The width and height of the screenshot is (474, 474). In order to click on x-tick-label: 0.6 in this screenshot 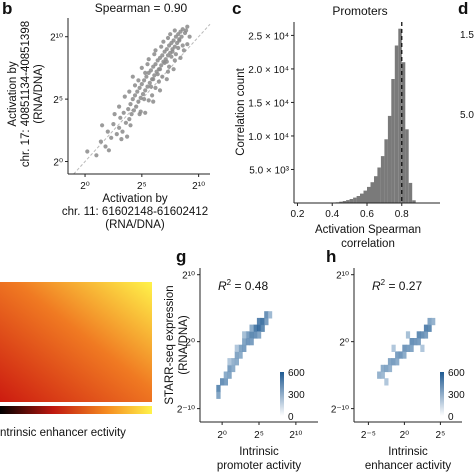, I will do `click(367, 214)`.